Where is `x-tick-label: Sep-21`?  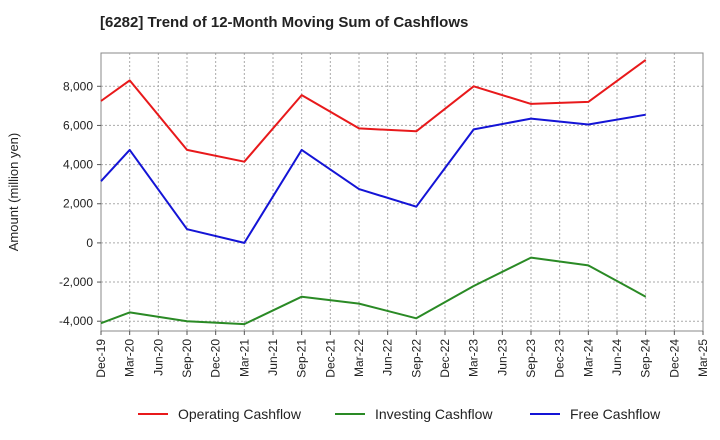
x-tick-label: Sep-21 is located at coordinates (302, 358).